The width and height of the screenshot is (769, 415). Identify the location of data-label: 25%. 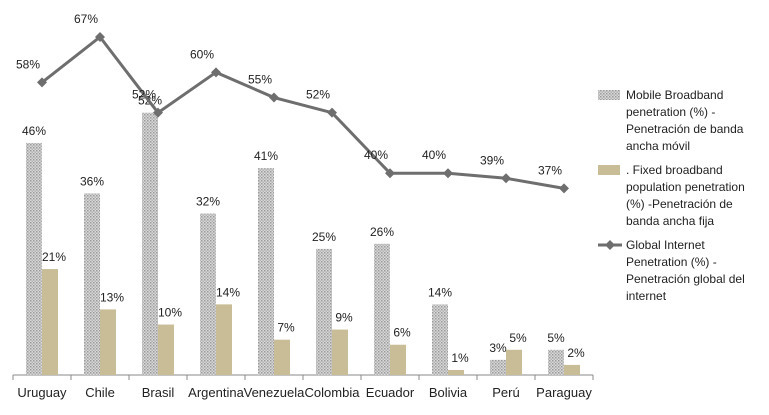
(324, 237).